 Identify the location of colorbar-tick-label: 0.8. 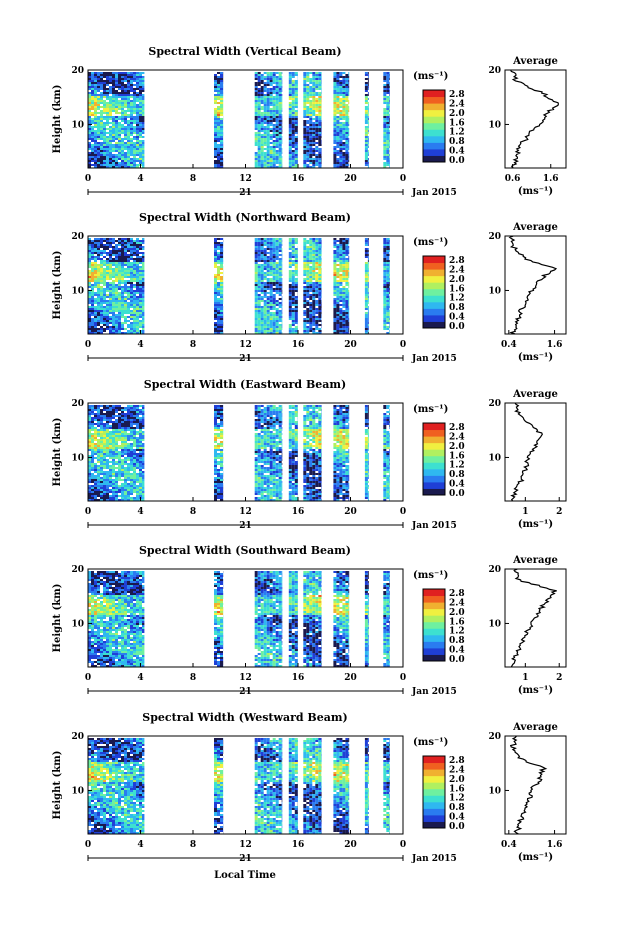
(457, 142).